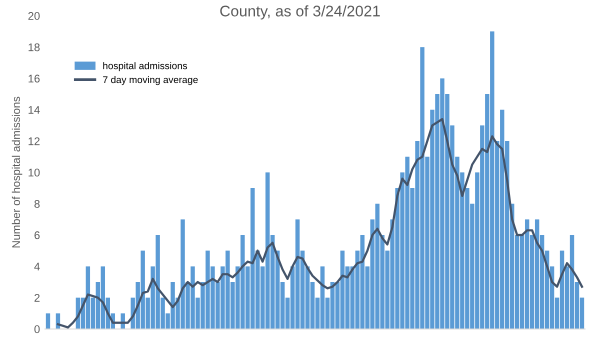 This screenshot has width=600, height=350. What do you see at coordinates (37, 235) in the screenshot?
I see `y-tick-label: 6` at bounding box center [37, 235].